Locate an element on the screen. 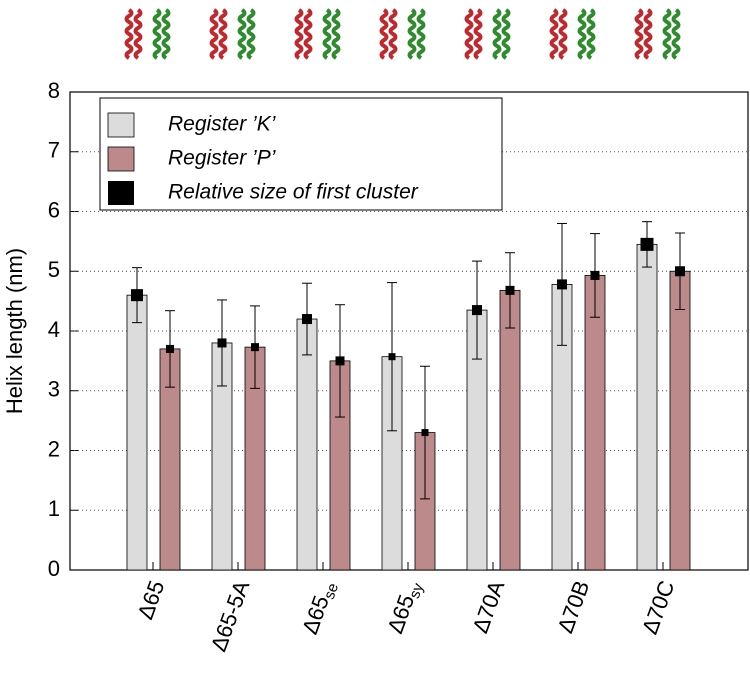 This screenshot has height=675, width=750. legend-label: Register ’P’ is located at coordinates (222, 158).